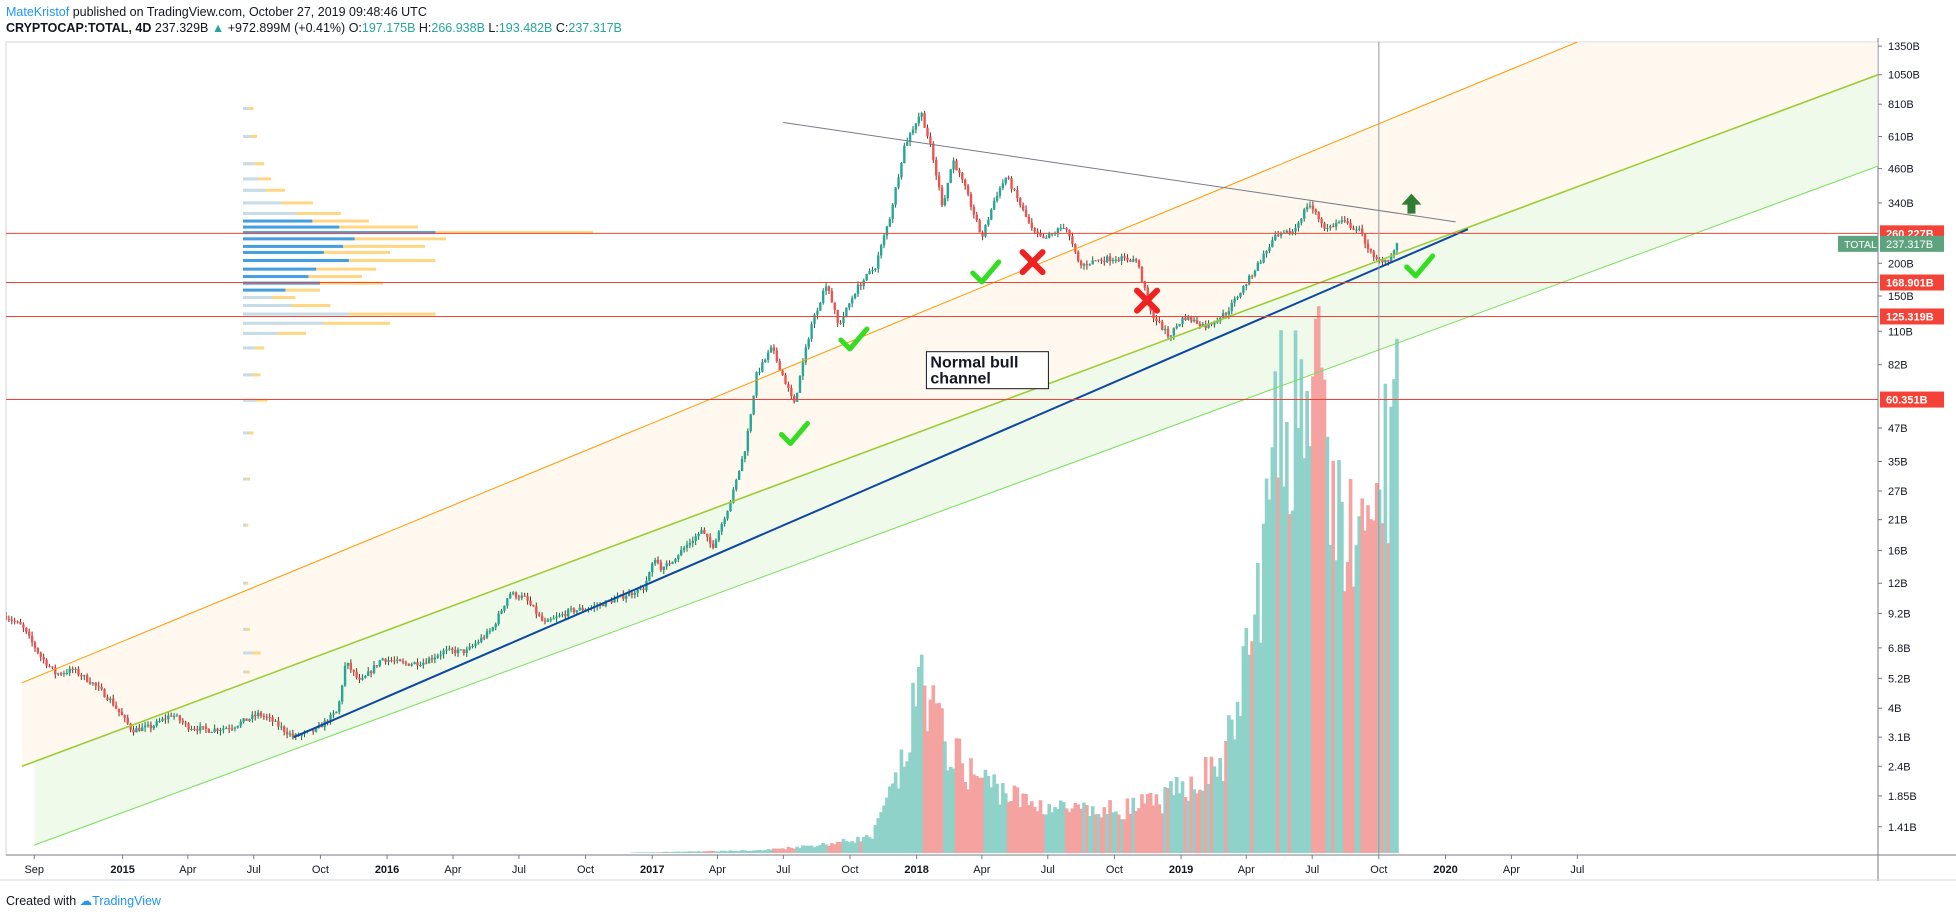  Describe the element at coordinates (1894, 709) in the screenshot. I see `y-tick-label: 4B` at that location.